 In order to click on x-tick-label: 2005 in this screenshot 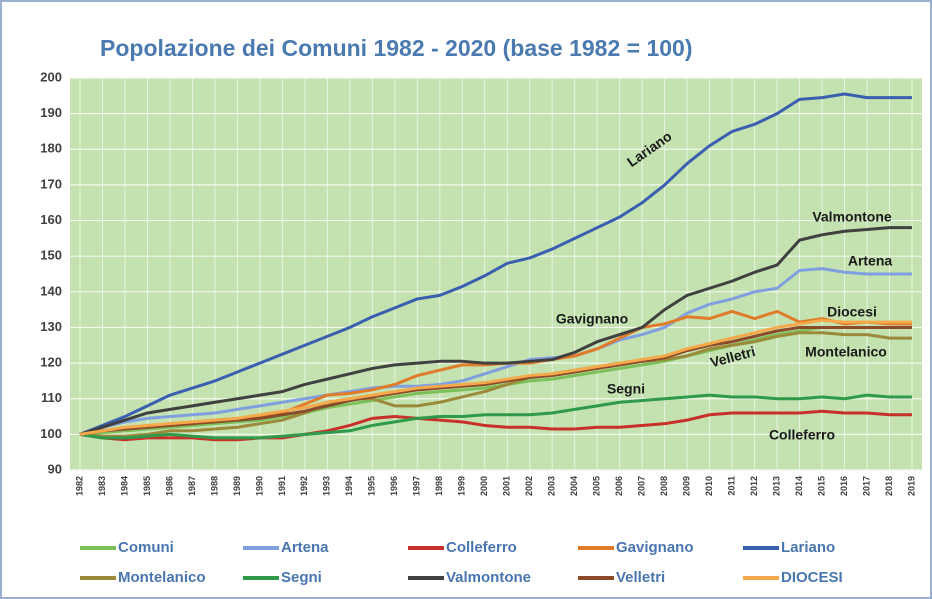, I will do `click(597, 486)`.